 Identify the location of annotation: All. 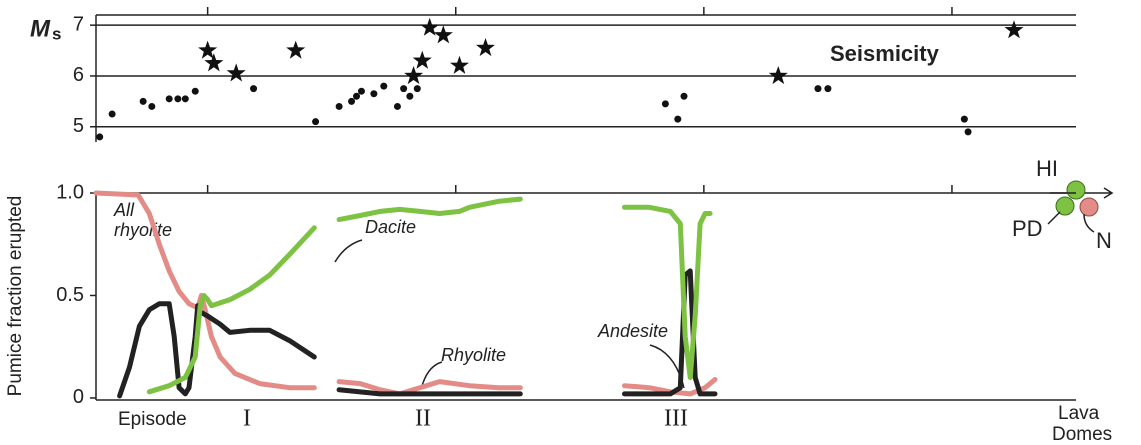
(124, 210).